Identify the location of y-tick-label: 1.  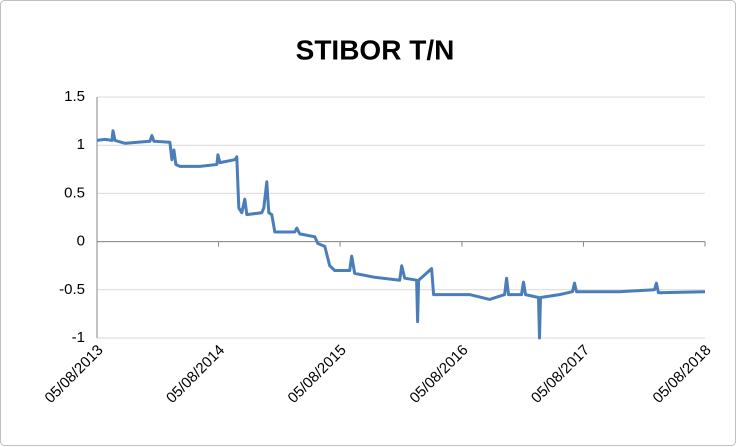
(81, 144).